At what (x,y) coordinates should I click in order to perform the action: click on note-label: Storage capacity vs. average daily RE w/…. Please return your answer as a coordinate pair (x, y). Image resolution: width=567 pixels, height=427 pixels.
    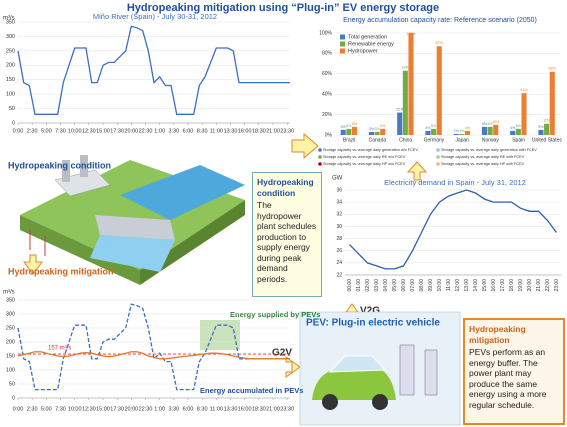
    Looking at the image, I should click on (364, 157).